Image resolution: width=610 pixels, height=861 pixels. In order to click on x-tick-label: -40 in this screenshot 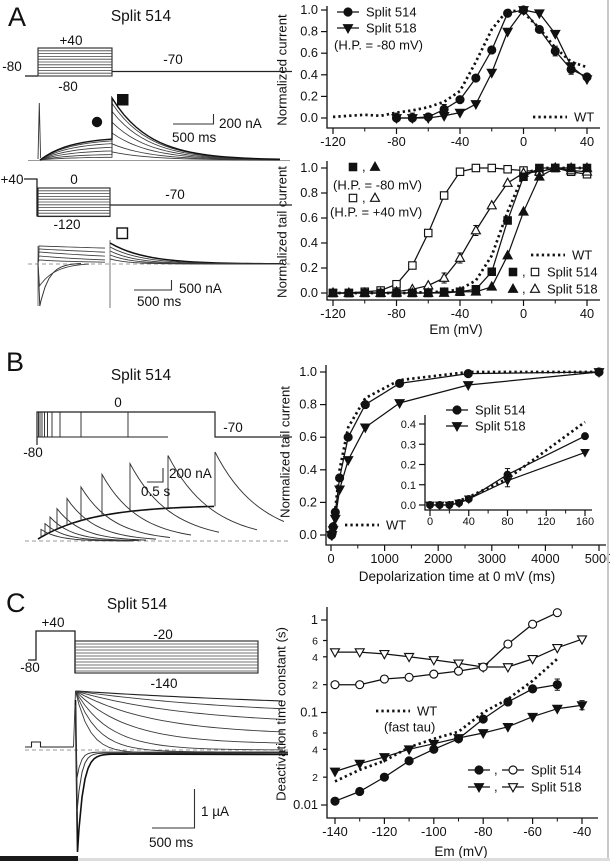, I will do `click(460, 313)`.